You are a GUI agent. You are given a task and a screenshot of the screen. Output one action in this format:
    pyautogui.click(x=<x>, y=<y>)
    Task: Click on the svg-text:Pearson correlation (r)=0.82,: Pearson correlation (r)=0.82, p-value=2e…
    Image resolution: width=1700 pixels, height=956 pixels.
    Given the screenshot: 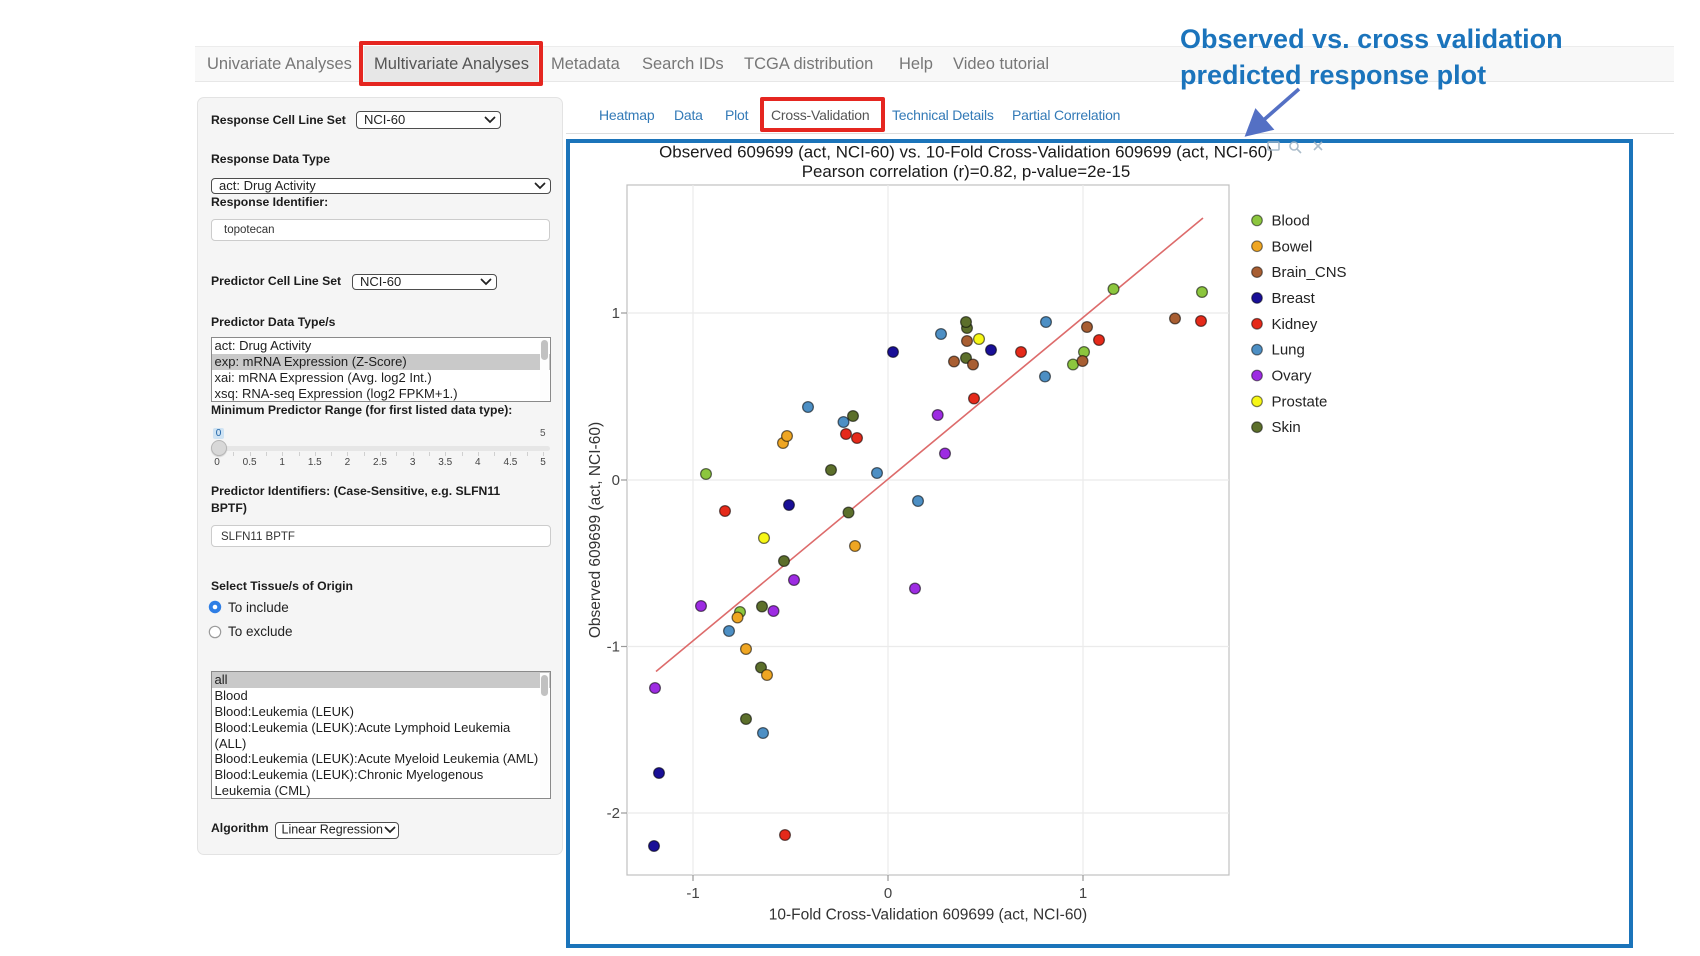 What is the action you would take?
    pyautogui.click(x=966, y=171)
    